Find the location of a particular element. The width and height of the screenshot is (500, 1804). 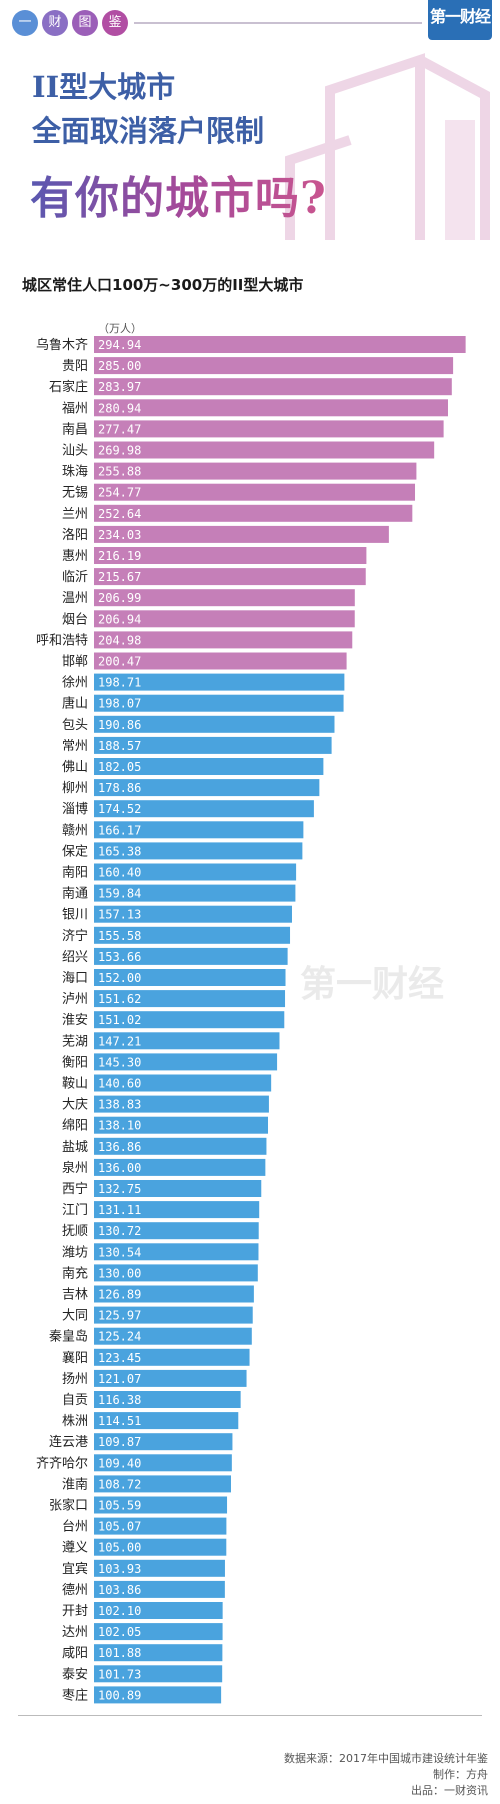

value-label-64: 100.89 is located at coordinates (119, 1695).